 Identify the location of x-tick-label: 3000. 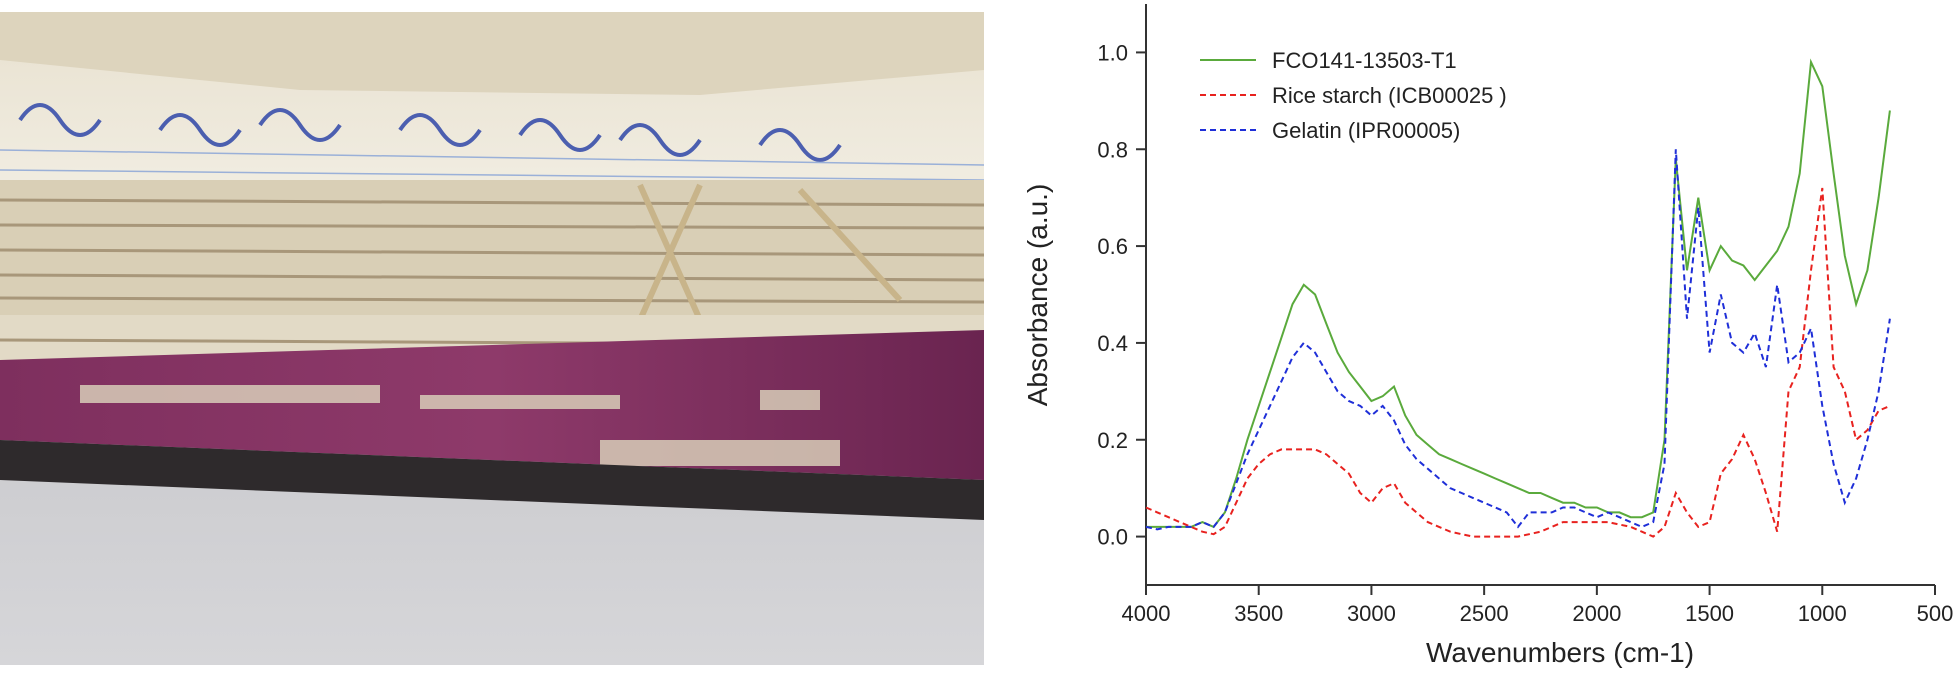
(1371, 613).